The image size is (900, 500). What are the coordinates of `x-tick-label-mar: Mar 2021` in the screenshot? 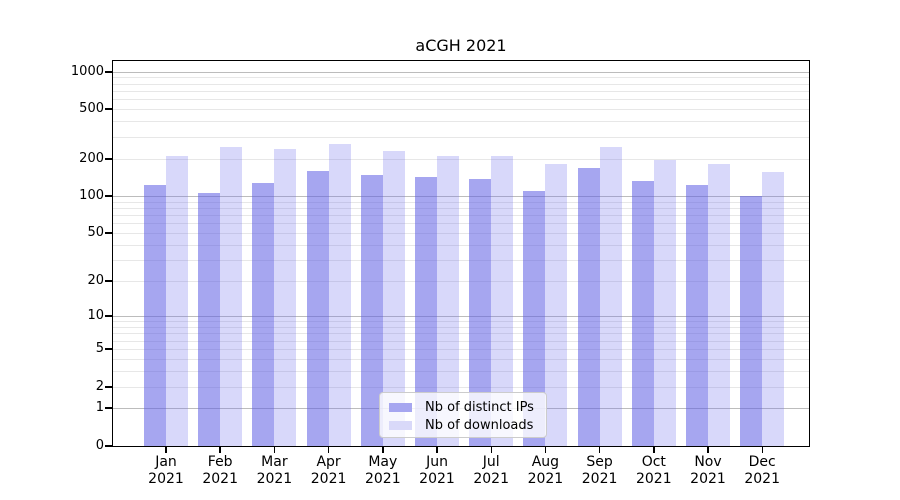 It's located at (274, 470).